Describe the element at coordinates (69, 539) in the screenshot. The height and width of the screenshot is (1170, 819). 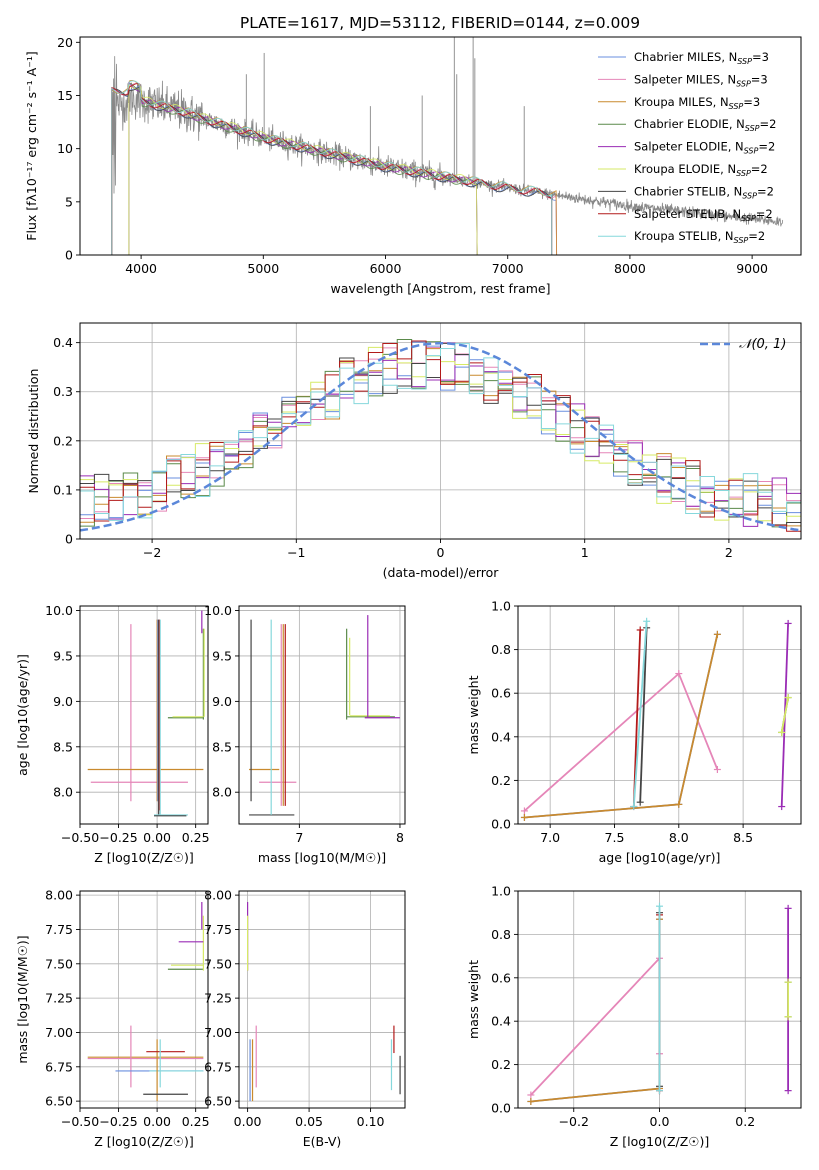
I see `y-tick-label: 0` at that location.